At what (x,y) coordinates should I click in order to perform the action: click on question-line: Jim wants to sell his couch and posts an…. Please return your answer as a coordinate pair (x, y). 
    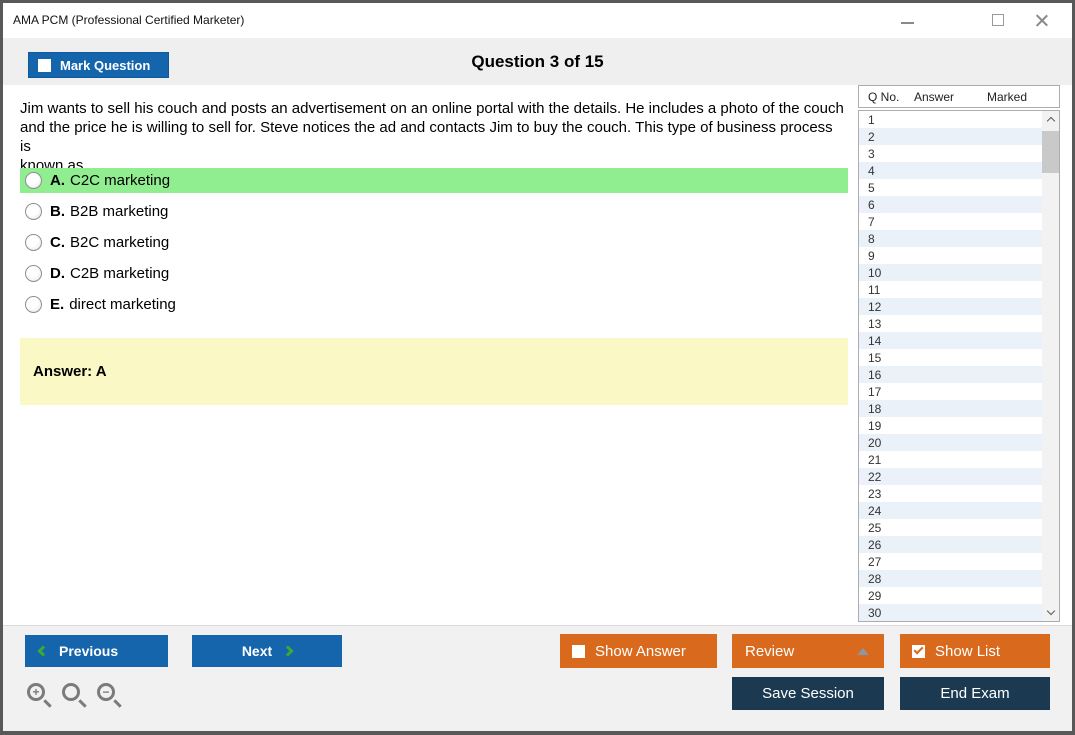
    Looking at the image, I should click on (432, 108).